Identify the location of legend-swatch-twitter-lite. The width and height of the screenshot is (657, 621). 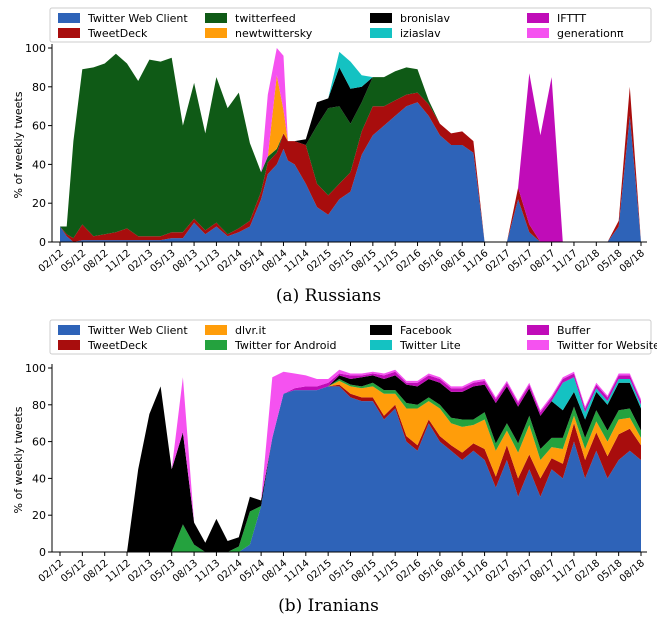
(381, 345).